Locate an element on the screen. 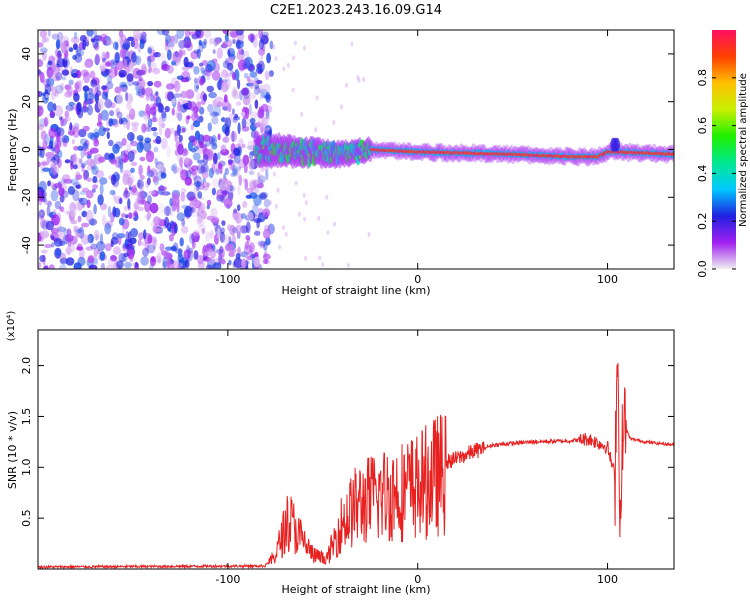  x-tick-label: 0 is located at coordinates (417, 279).